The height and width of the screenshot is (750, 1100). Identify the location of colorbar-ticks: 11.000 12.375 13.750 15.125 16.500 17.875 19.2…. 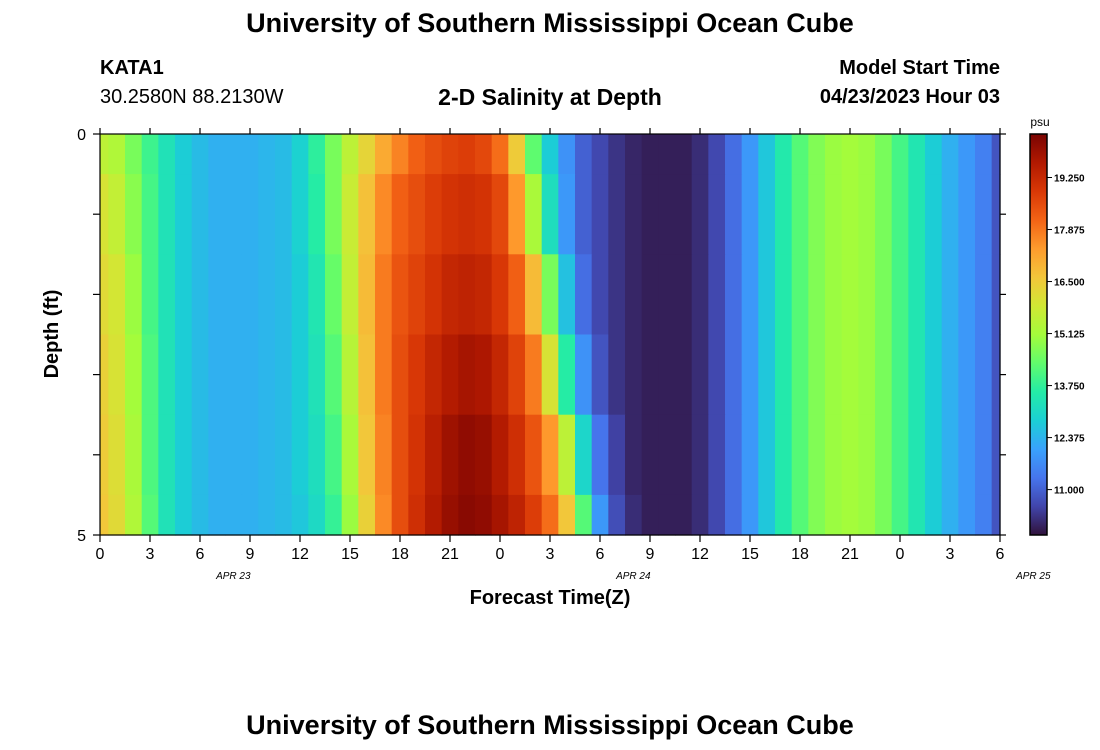
(1066, 335).